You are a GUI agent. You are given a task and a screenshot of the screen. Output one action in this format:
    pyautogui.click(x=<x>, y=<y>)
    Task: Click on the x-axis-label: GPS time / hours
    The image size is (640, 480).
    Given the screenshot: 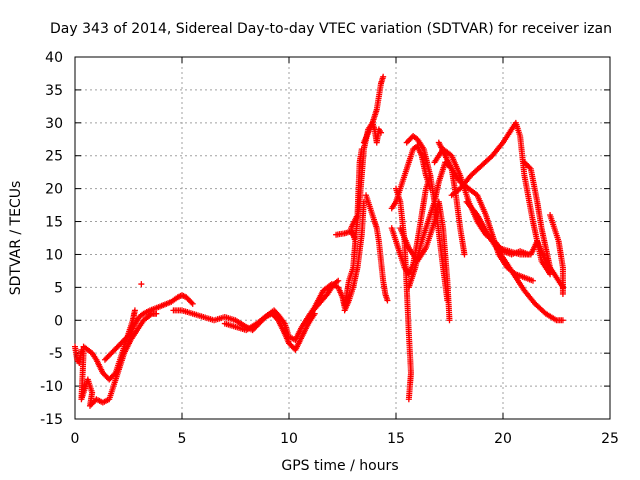 What is the action you would take?
    pyautogui.click(x=339, y=466)
    